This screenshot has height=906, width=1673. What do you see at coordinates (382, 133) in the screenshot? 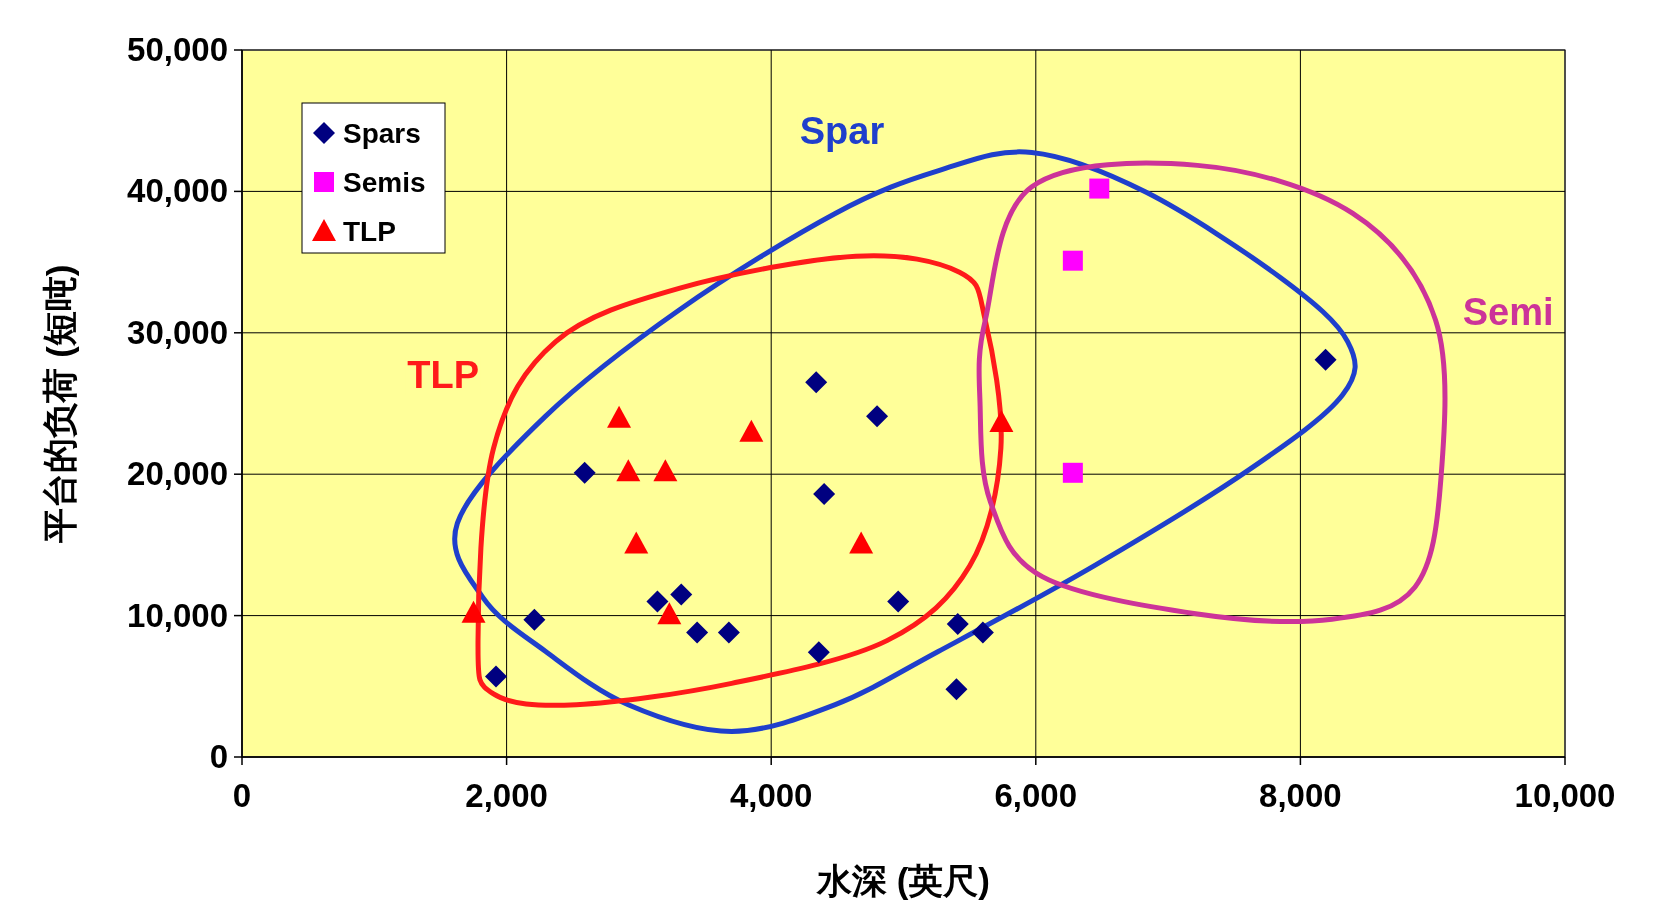
I see `legend-label: Spars` at bounding box center [382, 133].